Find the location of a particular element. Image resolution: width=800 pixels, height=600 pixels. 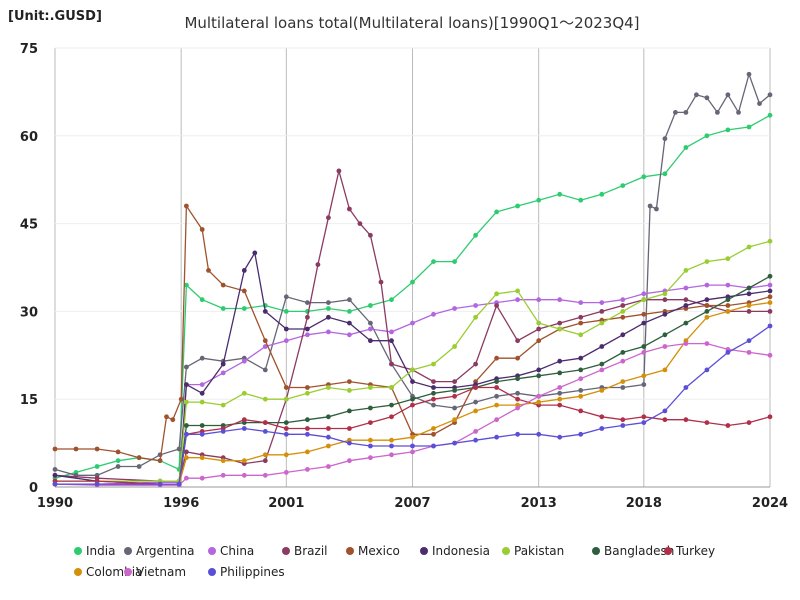

legend-item: Philippines is located at coordinates (246, 572).